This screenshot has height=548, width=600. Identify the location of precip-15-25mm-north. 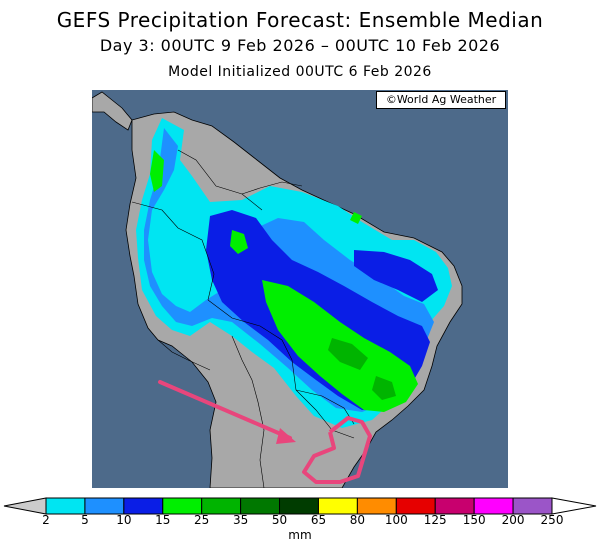
(157, 171).